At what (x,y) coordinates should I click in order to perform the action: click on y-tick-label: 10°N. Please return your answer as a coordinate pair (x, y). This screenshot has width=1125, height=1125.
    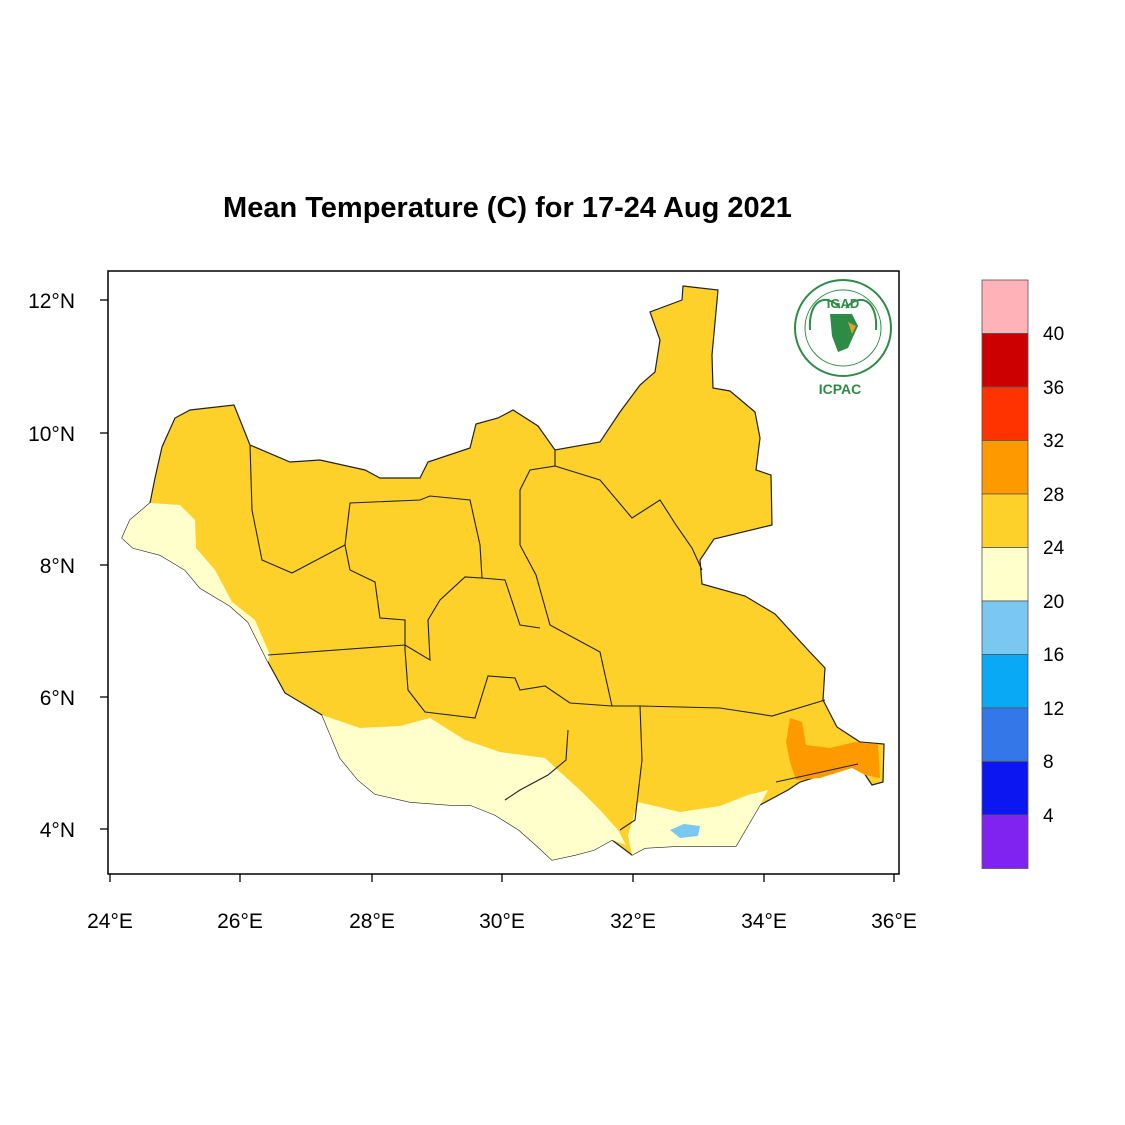
    Looking at the image, I should click on (51, 434).